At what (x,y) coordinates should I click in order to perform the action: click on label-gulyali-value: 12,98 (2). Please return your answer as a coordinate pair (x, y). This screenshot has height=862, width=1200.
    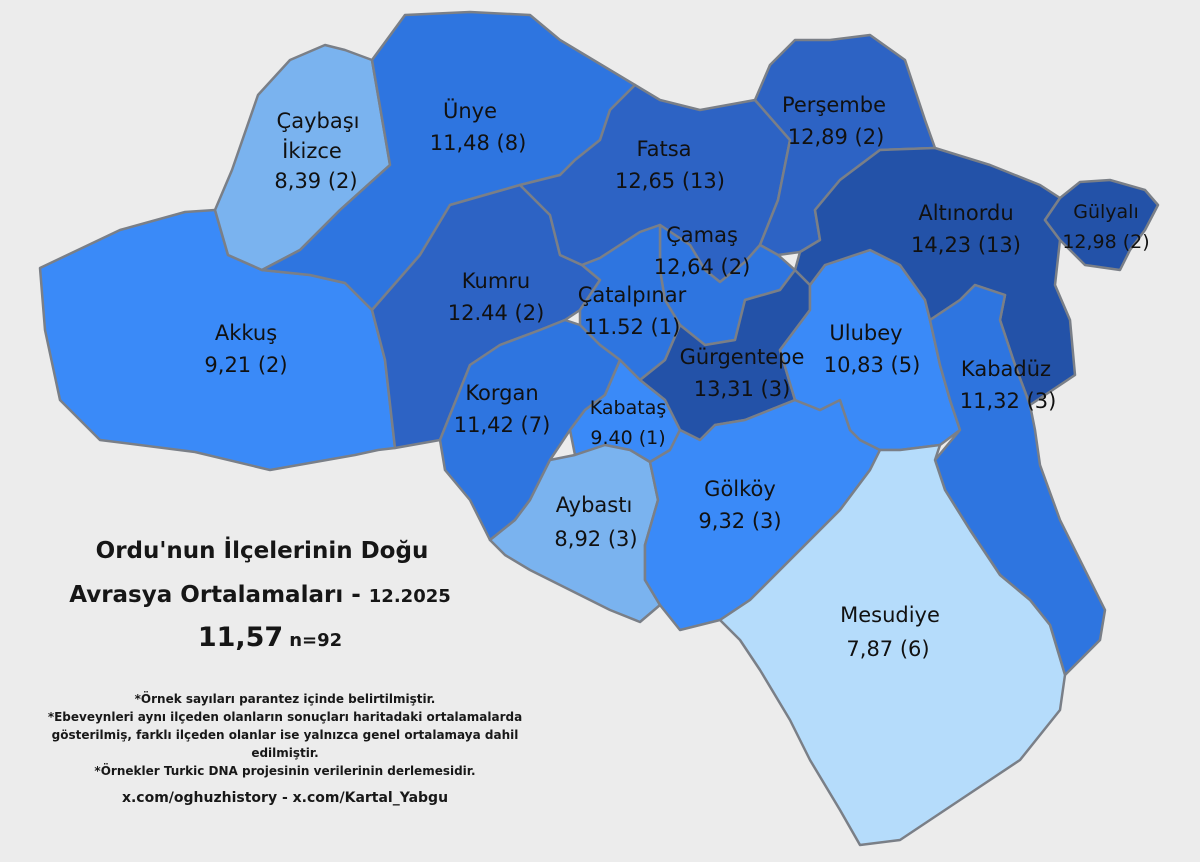
    Looking at the image, I should click on (1105, 242).